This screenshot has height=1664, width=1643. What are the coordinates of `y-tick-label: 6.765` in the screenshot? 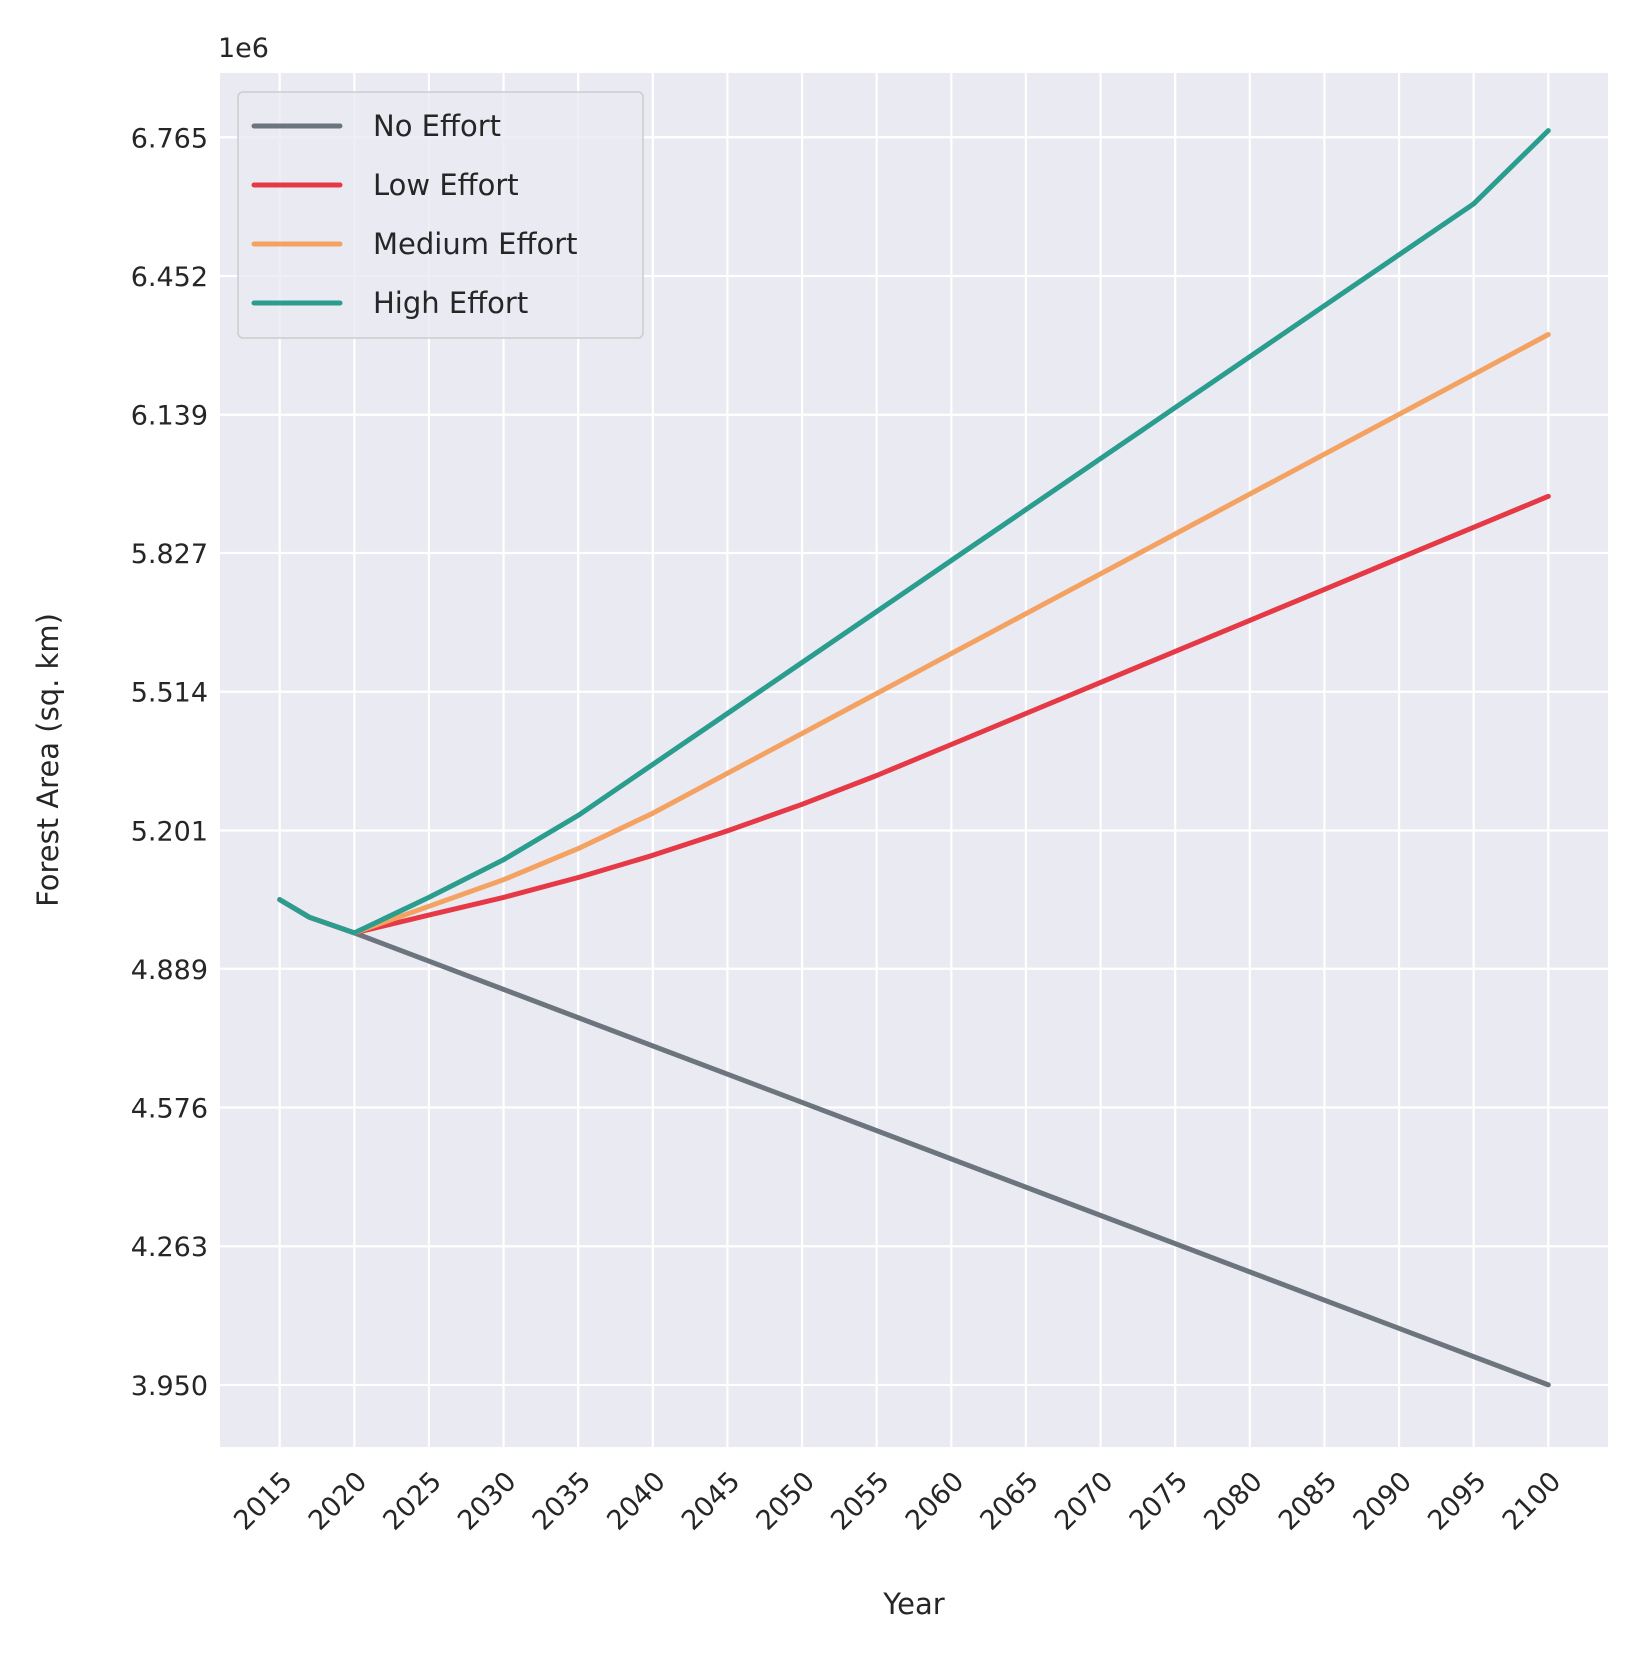 It's located at (169, 138).